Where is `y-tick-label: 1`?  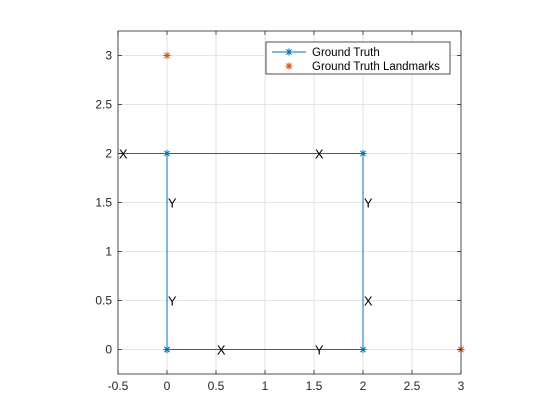
y-tick-label: 1 is located at coordinates (108, 252).